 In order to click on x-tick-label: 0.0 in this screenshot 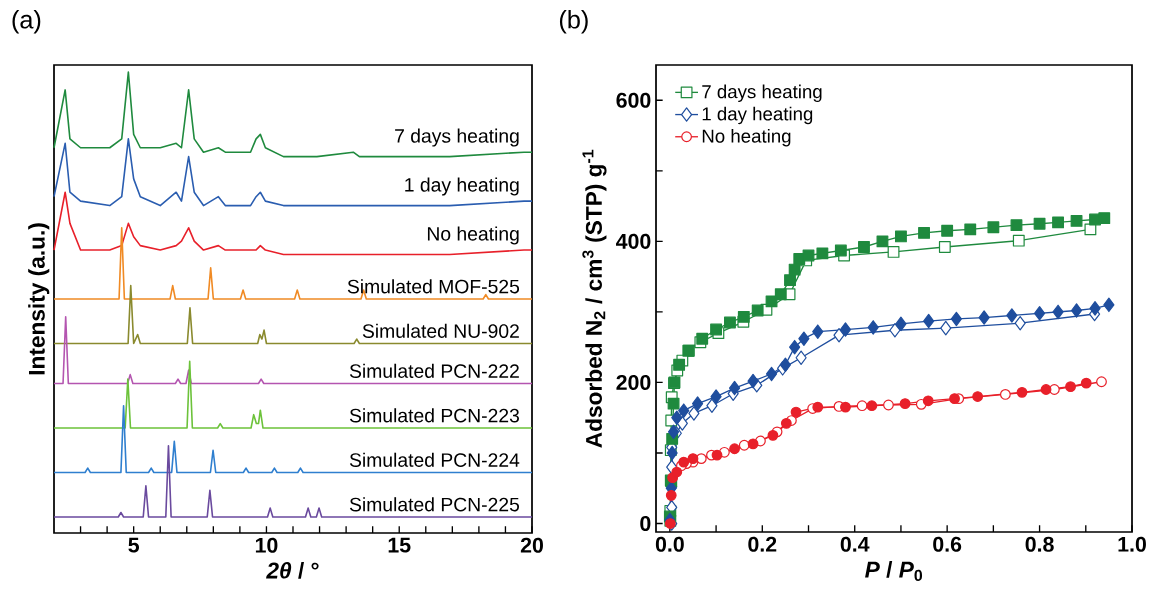, I will do `click(669, 544)`.